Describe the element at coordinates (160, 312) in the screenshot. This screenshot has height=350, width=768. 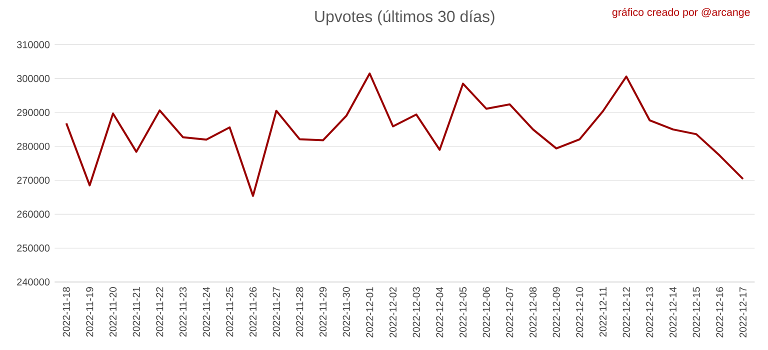
I see `x-tick-label: 2022-11-22` at that location.